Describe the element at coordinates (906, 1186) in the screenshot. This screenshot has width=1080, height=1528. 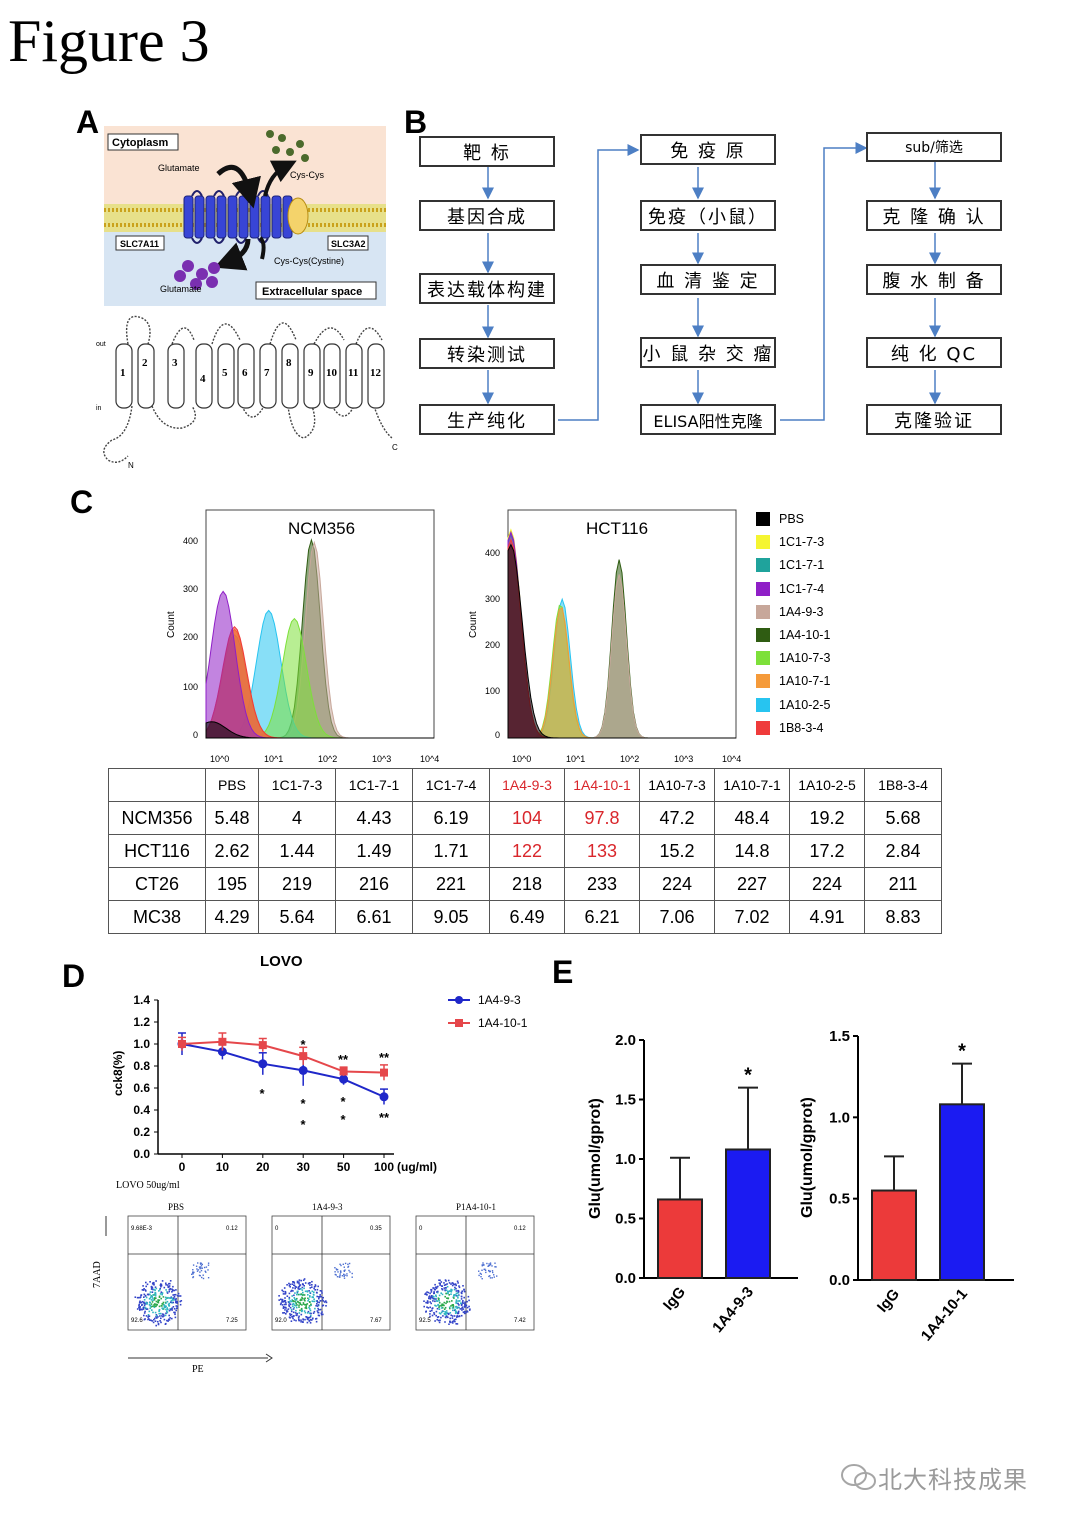
I see `glu-bar-chart-1a4-10-1: Glu(umol/gprot) 0.0 0.5 1.0 1.5 IgG * 1A4-10-1` at that location.